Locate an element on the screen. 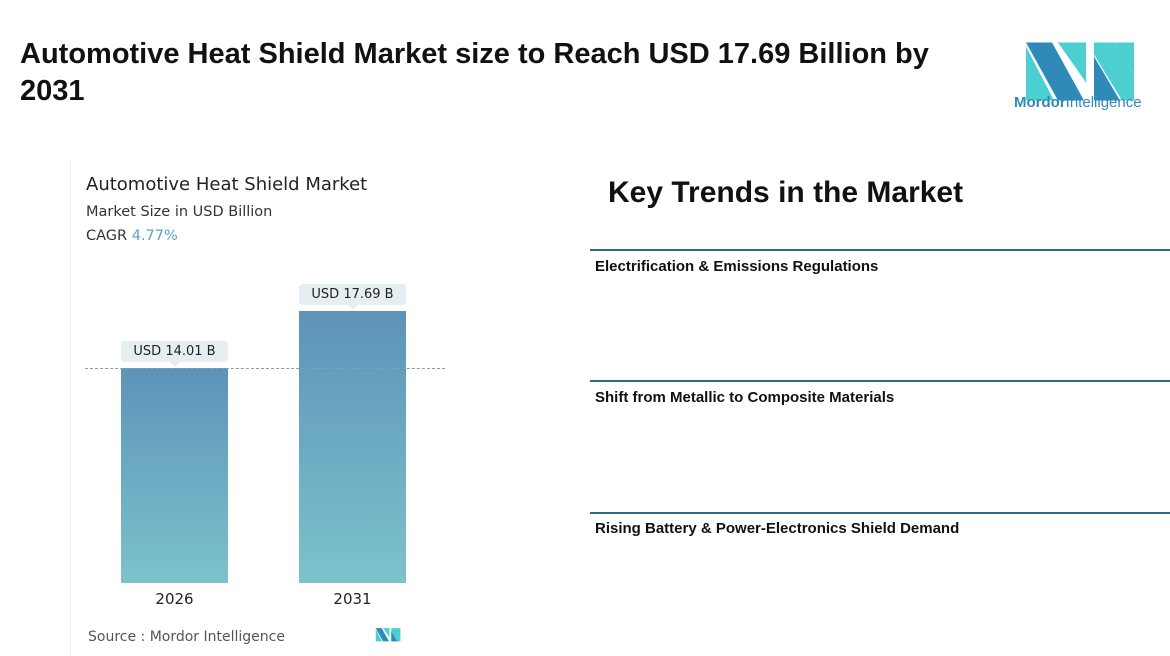  cagr-label: CAGR is located at coordinates (107, 236).